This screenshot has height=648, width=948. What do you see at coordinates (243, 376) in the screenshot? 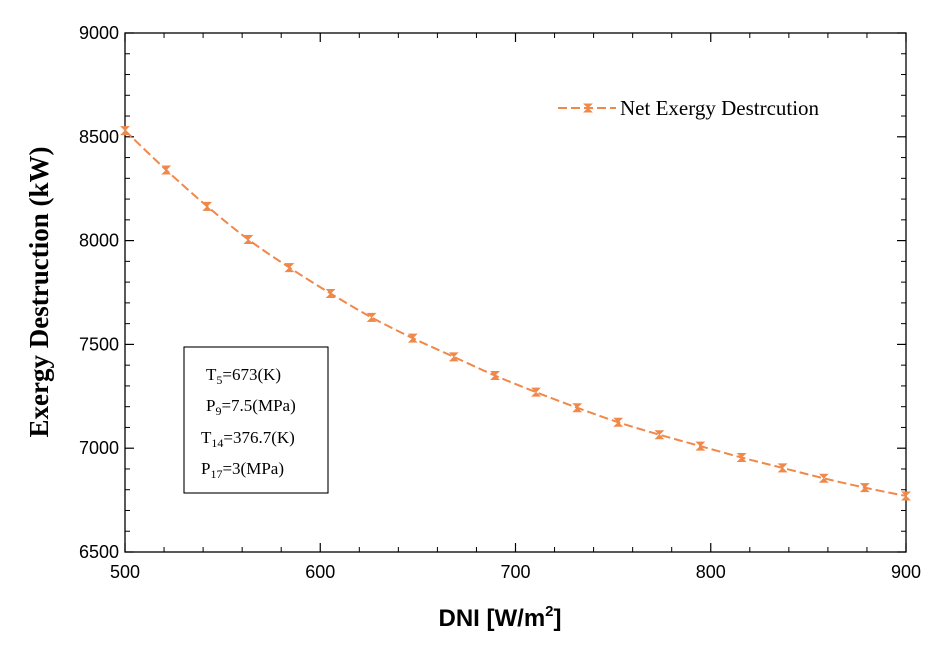
I see `annotation-t5: T5=673(K)` at bounding box center [243, 376].